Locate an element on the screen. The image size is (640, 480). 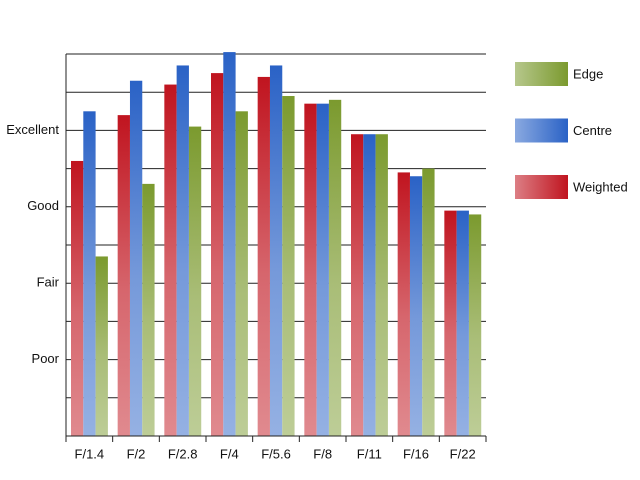
y-tick-label: Fair is located at coordinates (48, 282).